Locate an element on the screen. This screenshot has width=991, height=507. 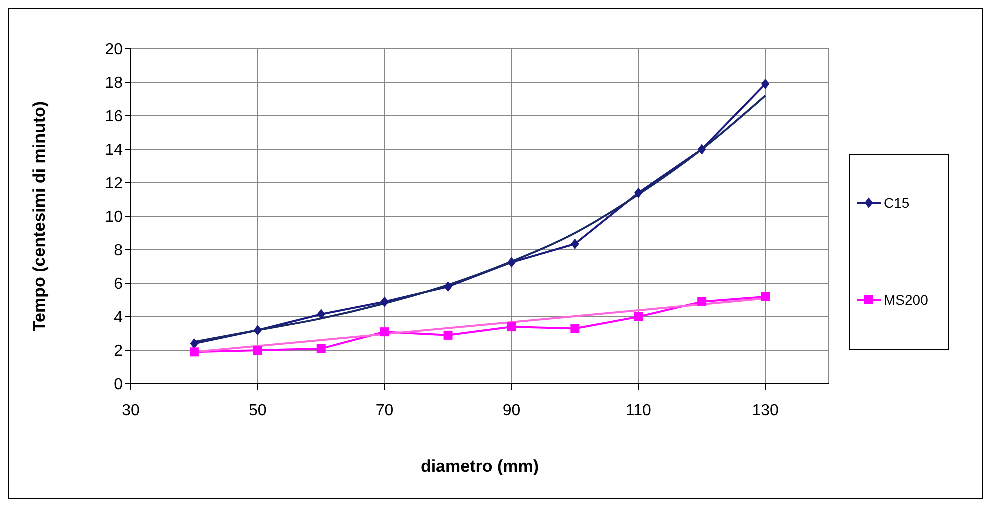
legend-label: C15 is located at coordinates (897, 203).